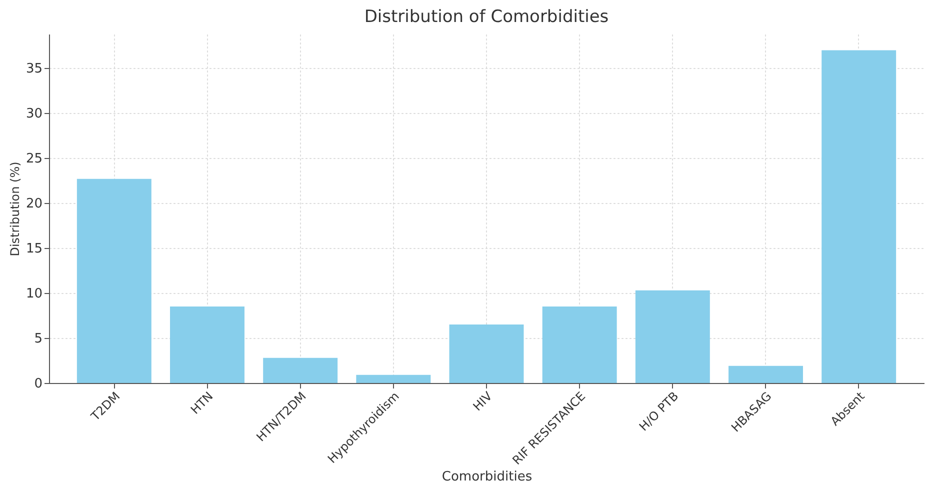 The height and width of the screenshot is (493, 928). Describe the element at coordinates (34, 69) in the screenshot. I see `y-tick-label: 35` at that location.